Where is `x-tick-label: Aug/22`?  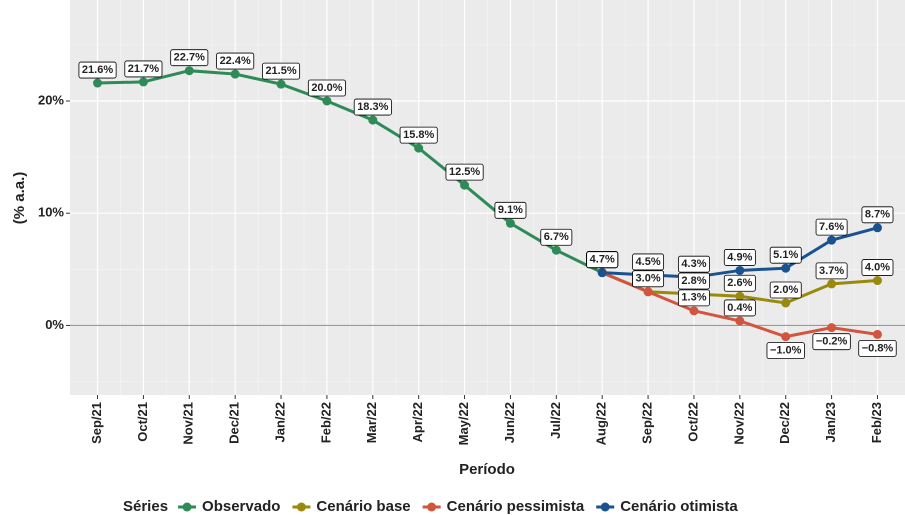 x-tick-label: Aug/22 is located at coordinates (601, 423).